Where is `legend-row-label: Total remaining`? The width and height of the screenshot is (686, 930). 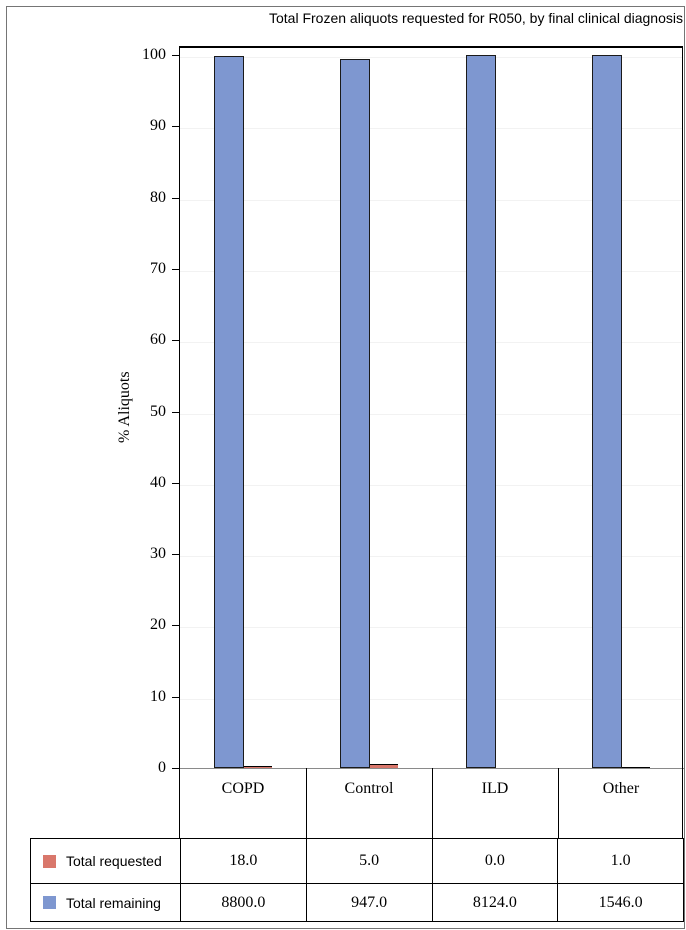 legend-row-label: Total remaining is located at coordinates (105, 902).